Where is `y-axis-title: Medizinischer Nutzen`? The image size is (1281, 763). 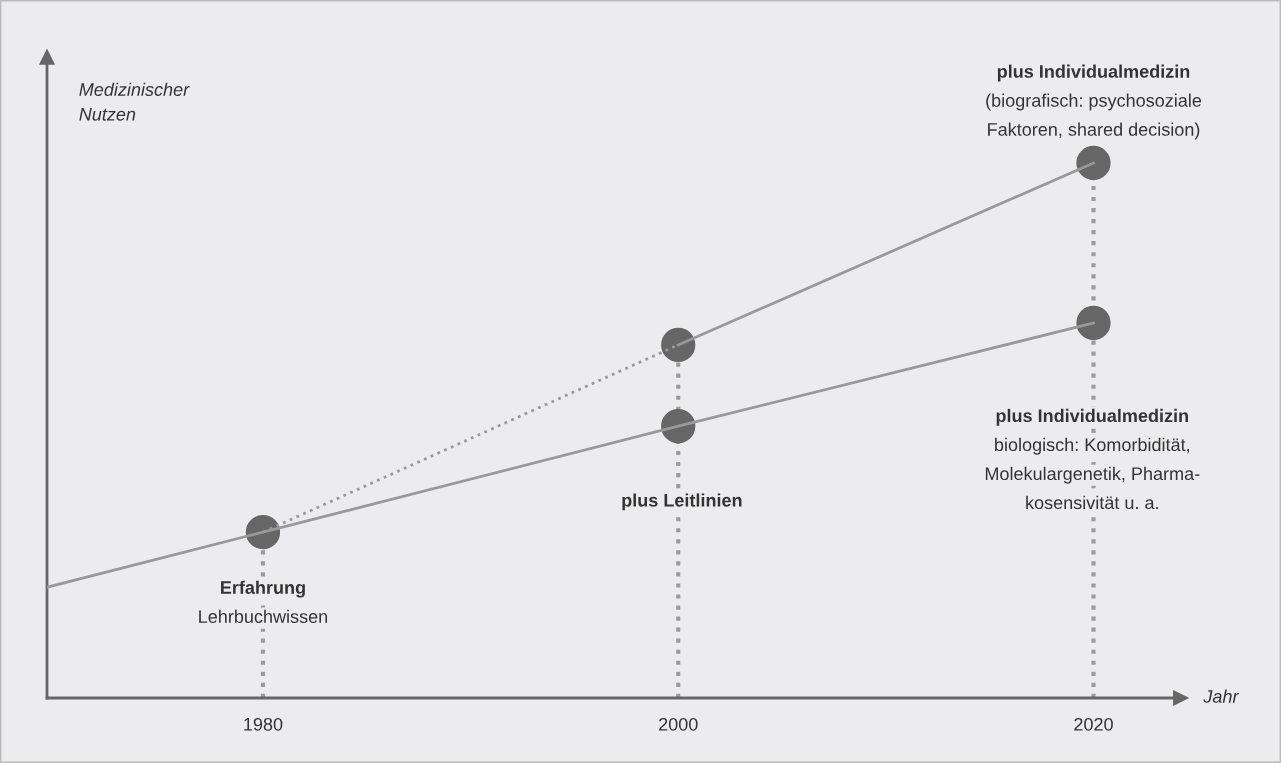 y-axis-title: Medizinischer Nutzen is located at coordinates (134, 101).